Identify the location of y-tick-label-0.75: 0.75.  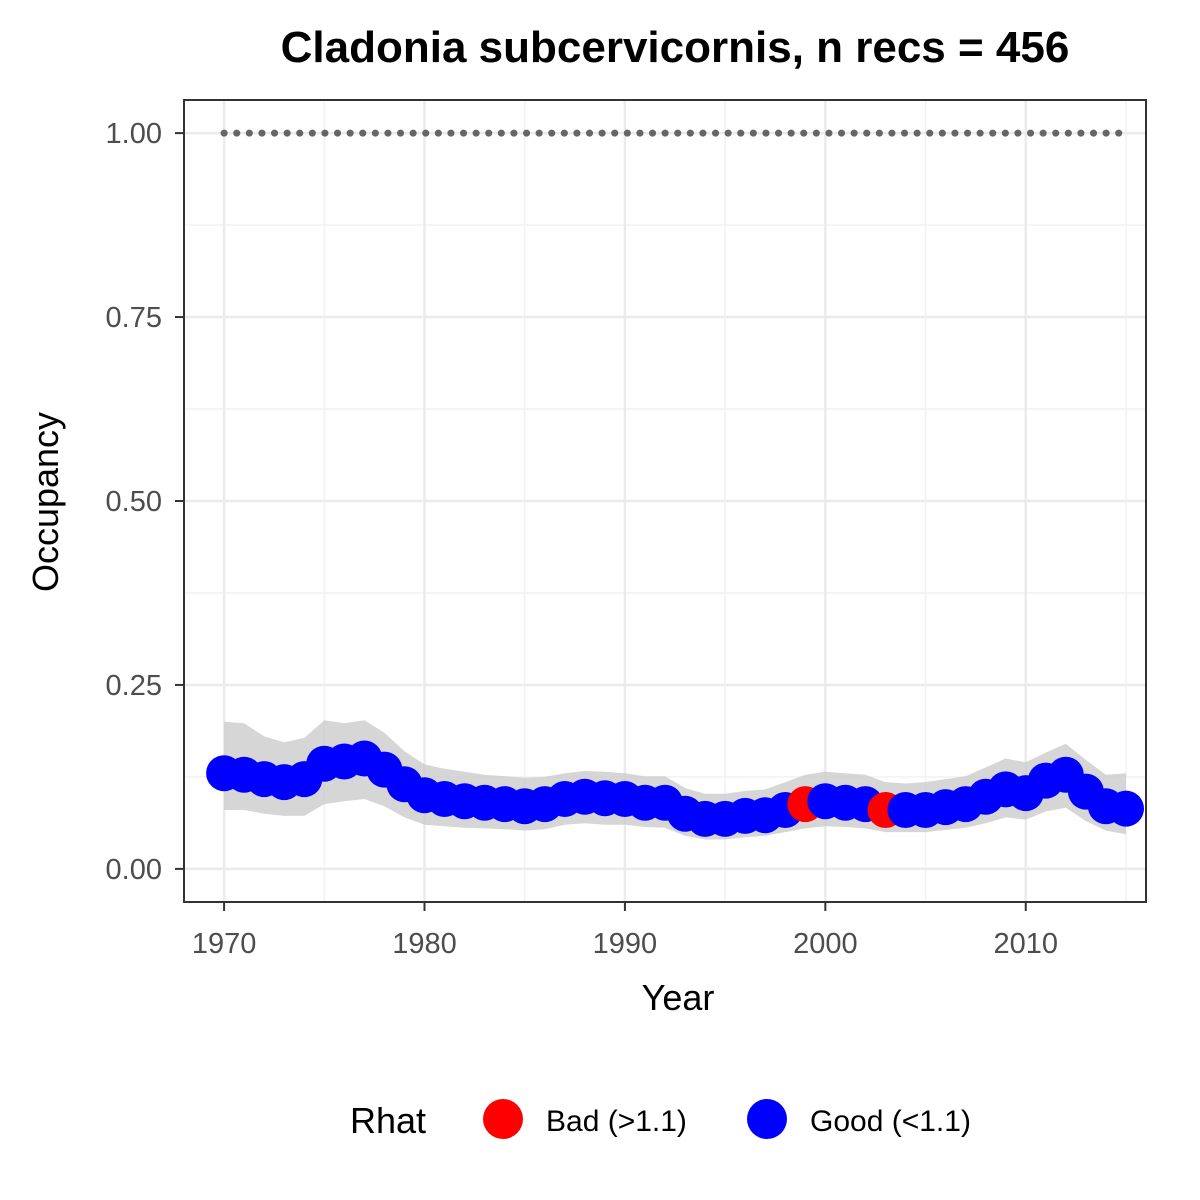
(134, 318).